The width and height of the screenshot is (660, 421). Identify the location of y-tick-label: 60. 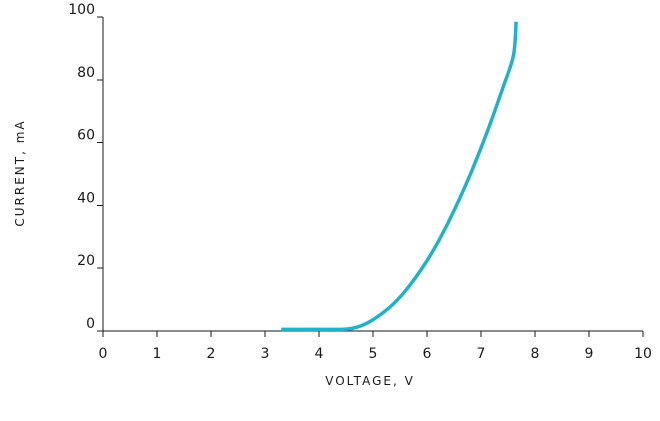
(86, 136).